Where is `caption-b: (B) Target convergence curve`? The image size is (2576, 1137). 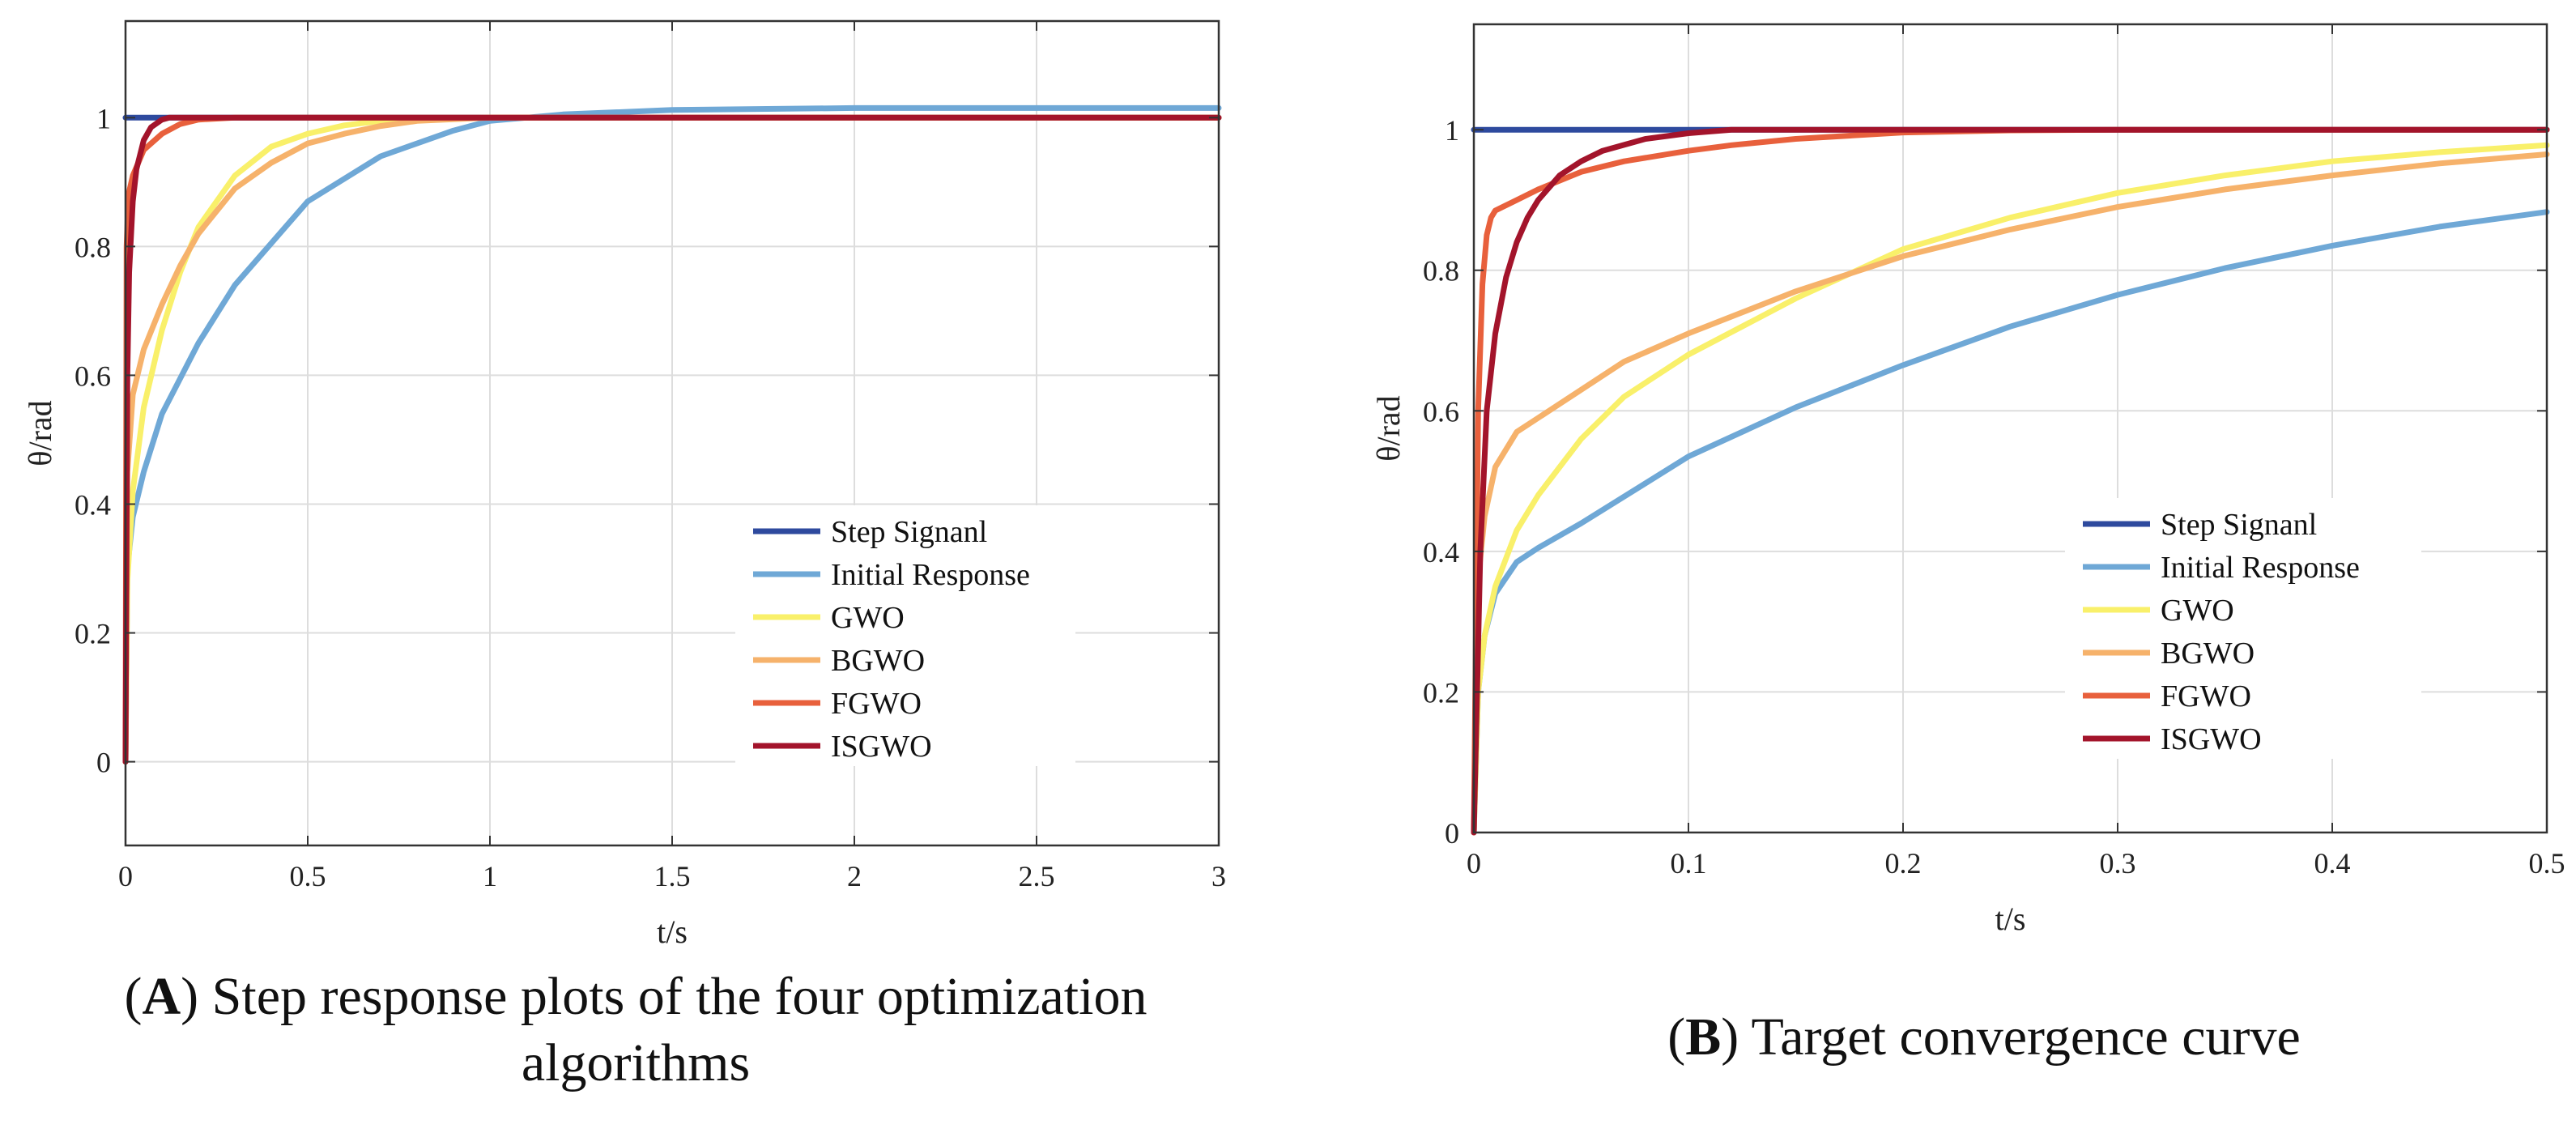 caption-b: (B) Target convergence curve is located at coordinates (1984, 1037).